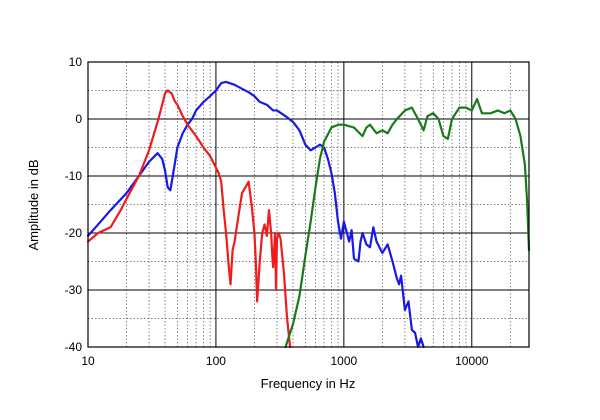 This screenshot has height=420, width=600. Describe the element at coordinates (88, 361) in the screenshot. I see `x-tick-label: 10` at that location.